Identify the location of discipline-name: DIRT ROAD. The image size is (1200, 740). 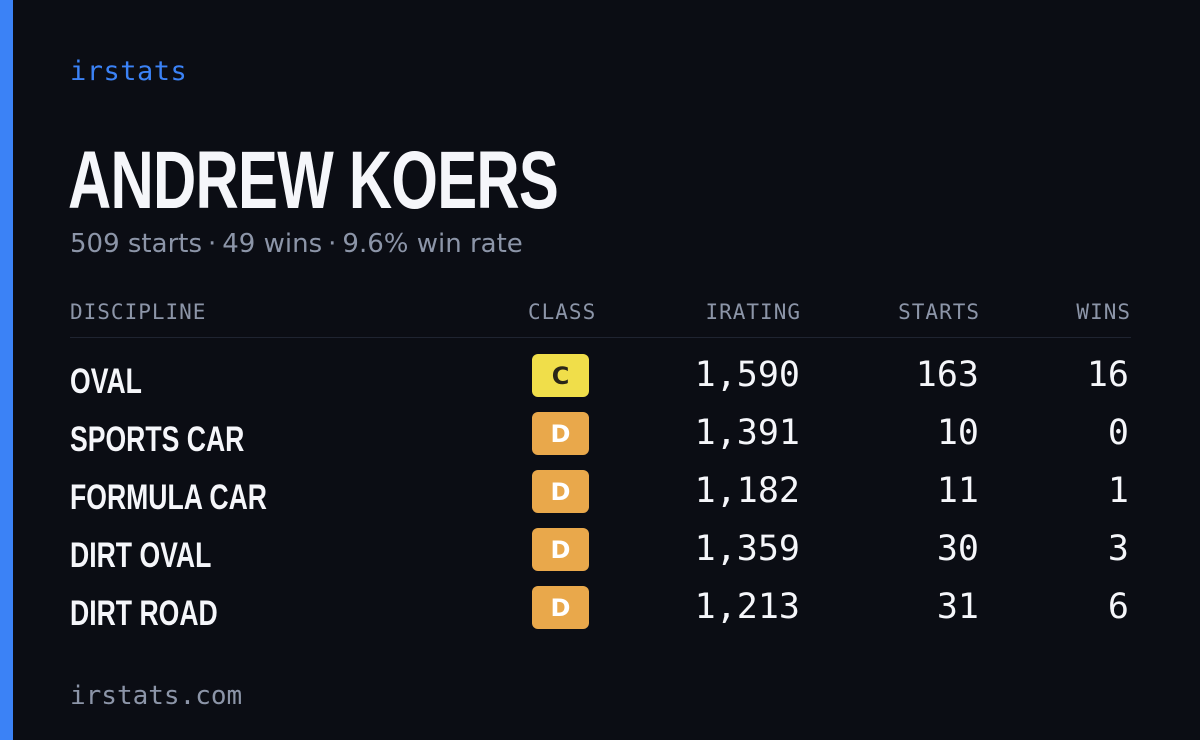
(144, 613).